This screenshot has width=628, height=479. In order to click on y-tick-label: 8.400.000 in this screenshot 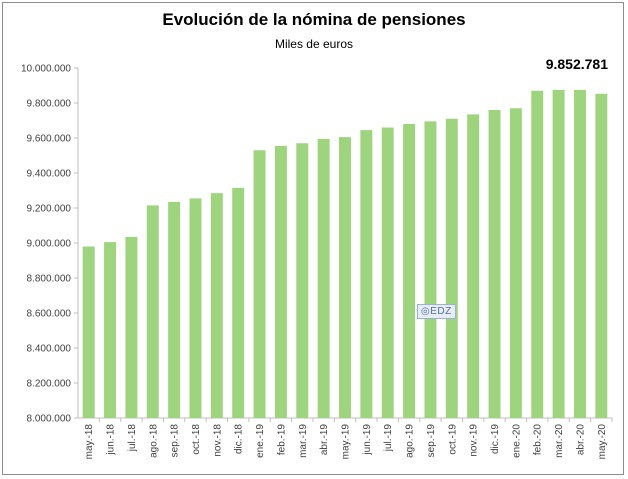, I will do `click(49, 349)`.